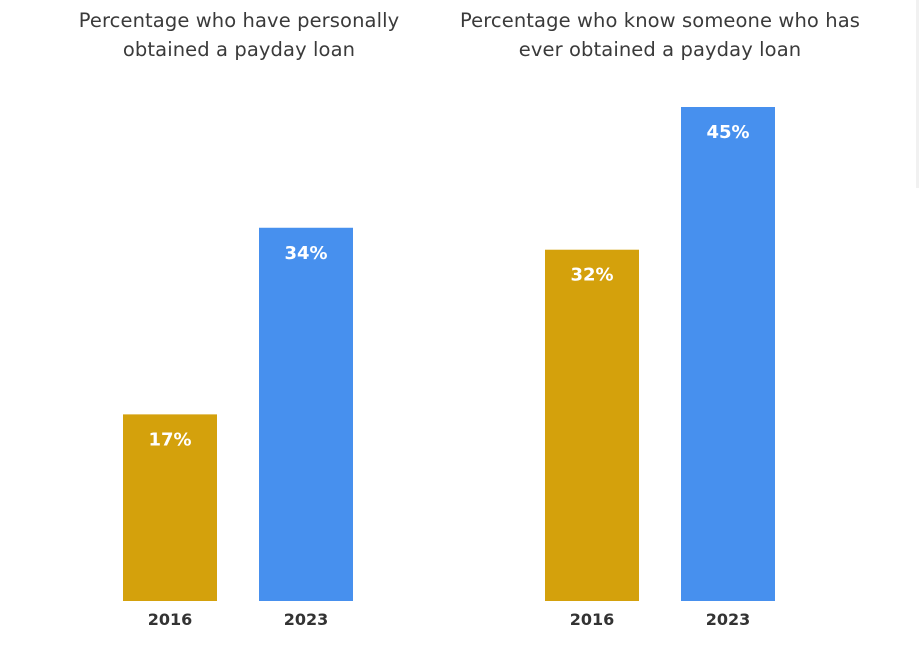 Image resolution: width=919 pixels, height=655 pixels. What do you see at coordinates (170, 507) in the screenshot?
I see `chart-1-bar-2016` at bounding box center [170, 507].